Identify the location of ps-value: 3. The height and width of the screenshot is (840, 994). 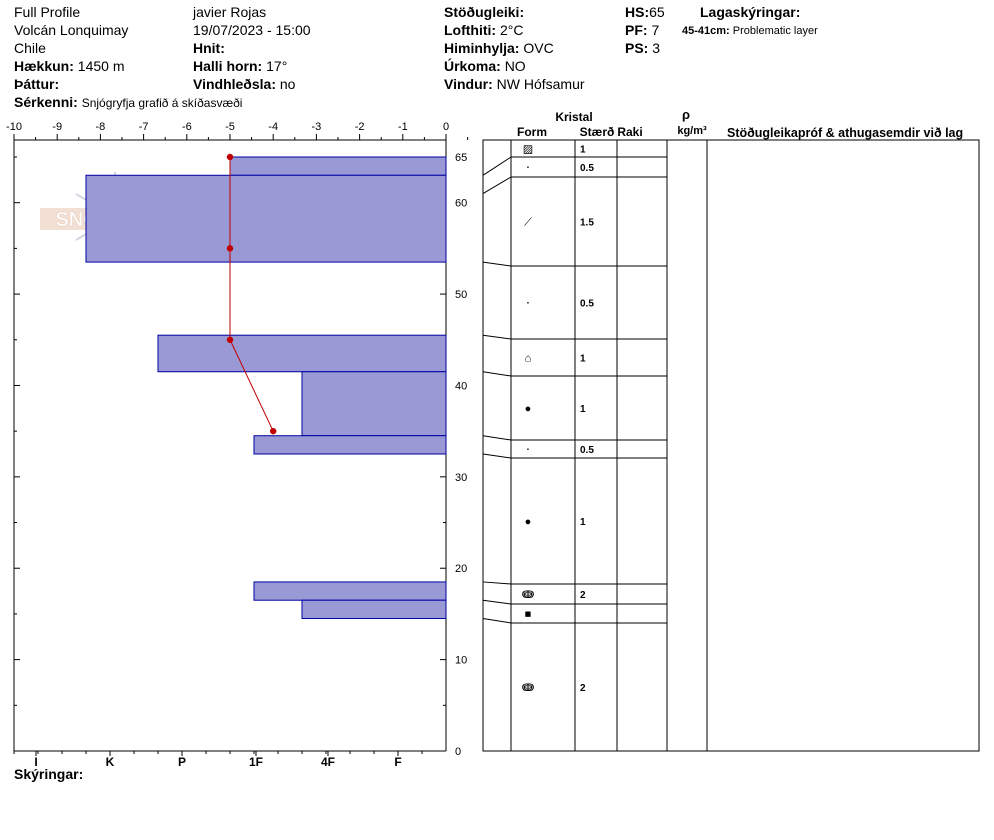
(656, 48).